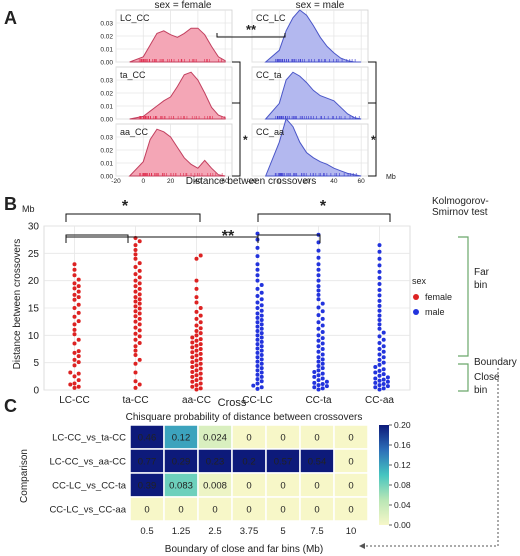 The width and height of the screenshot is (520, 556). I want to click on panel-b-y-label: Distance between crossovers, so click(17, 304).